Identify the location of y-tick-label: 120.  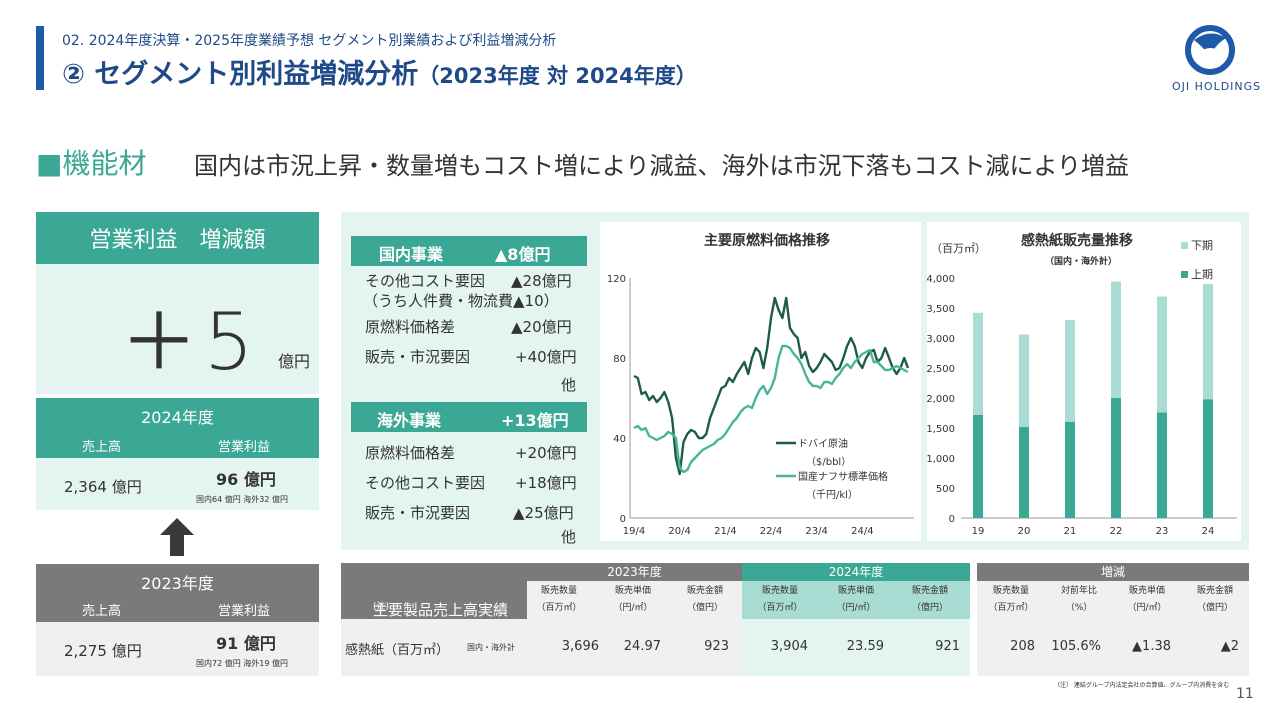
(616, 279).